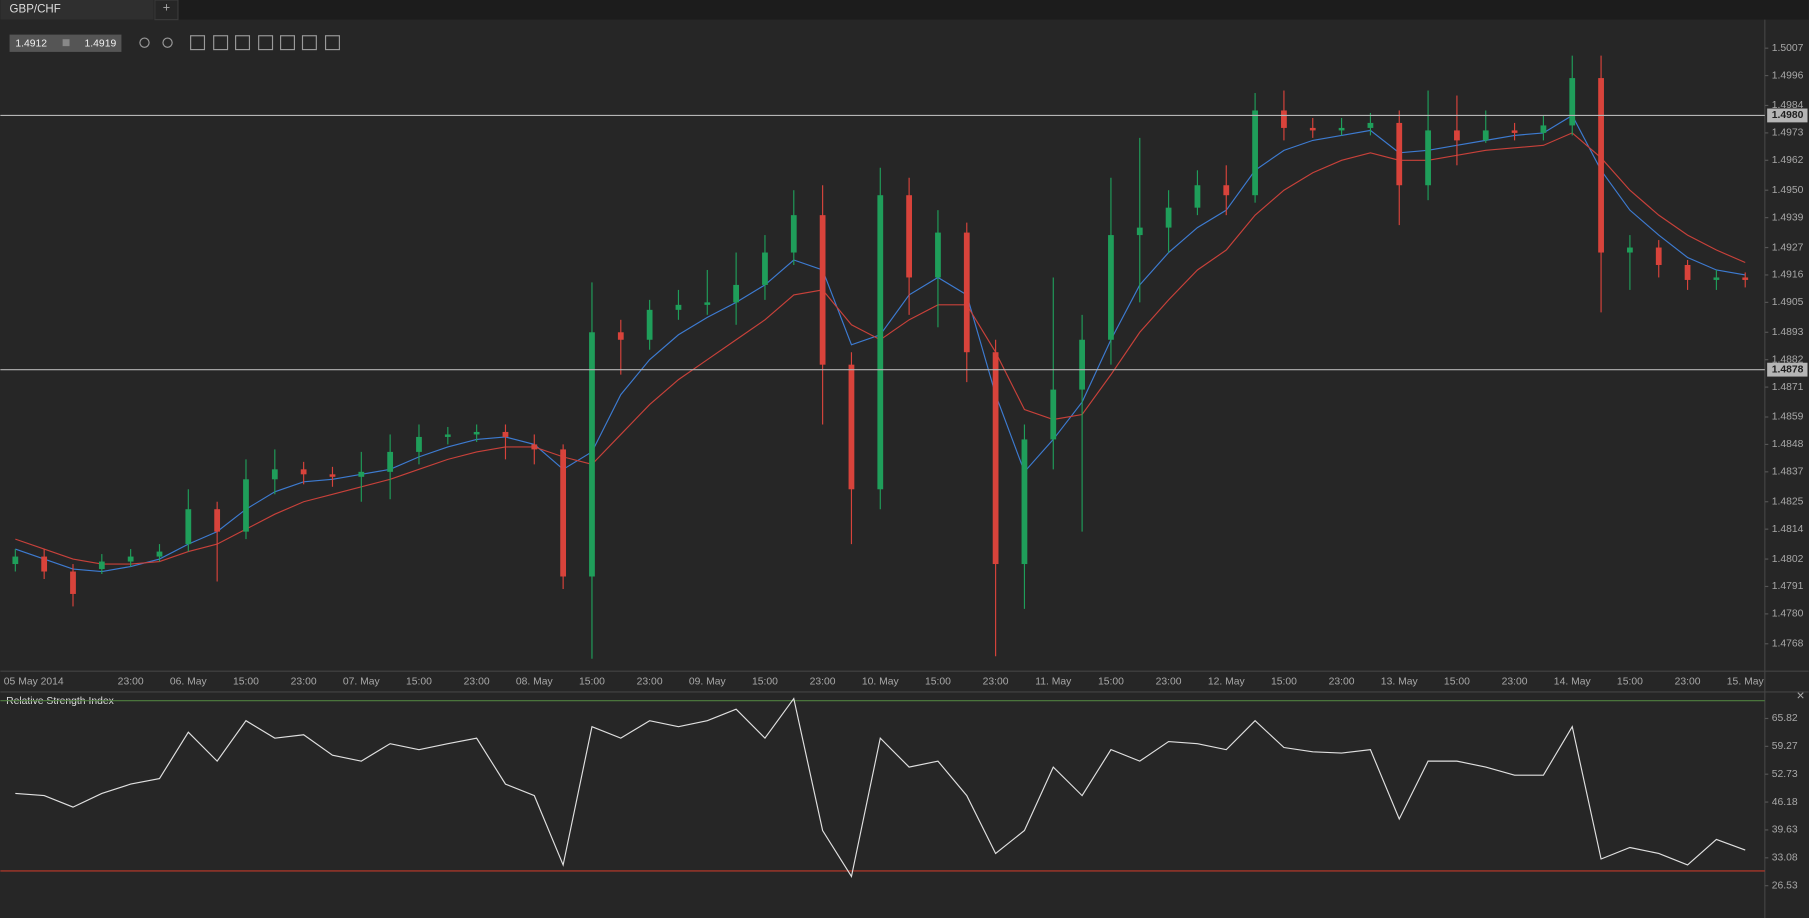 The height and width of the screenshot is (918, 1809). Describe the element at coordinates (1746, 681) in the screenshot. I see `x-tick-label: 15. May` at that location.